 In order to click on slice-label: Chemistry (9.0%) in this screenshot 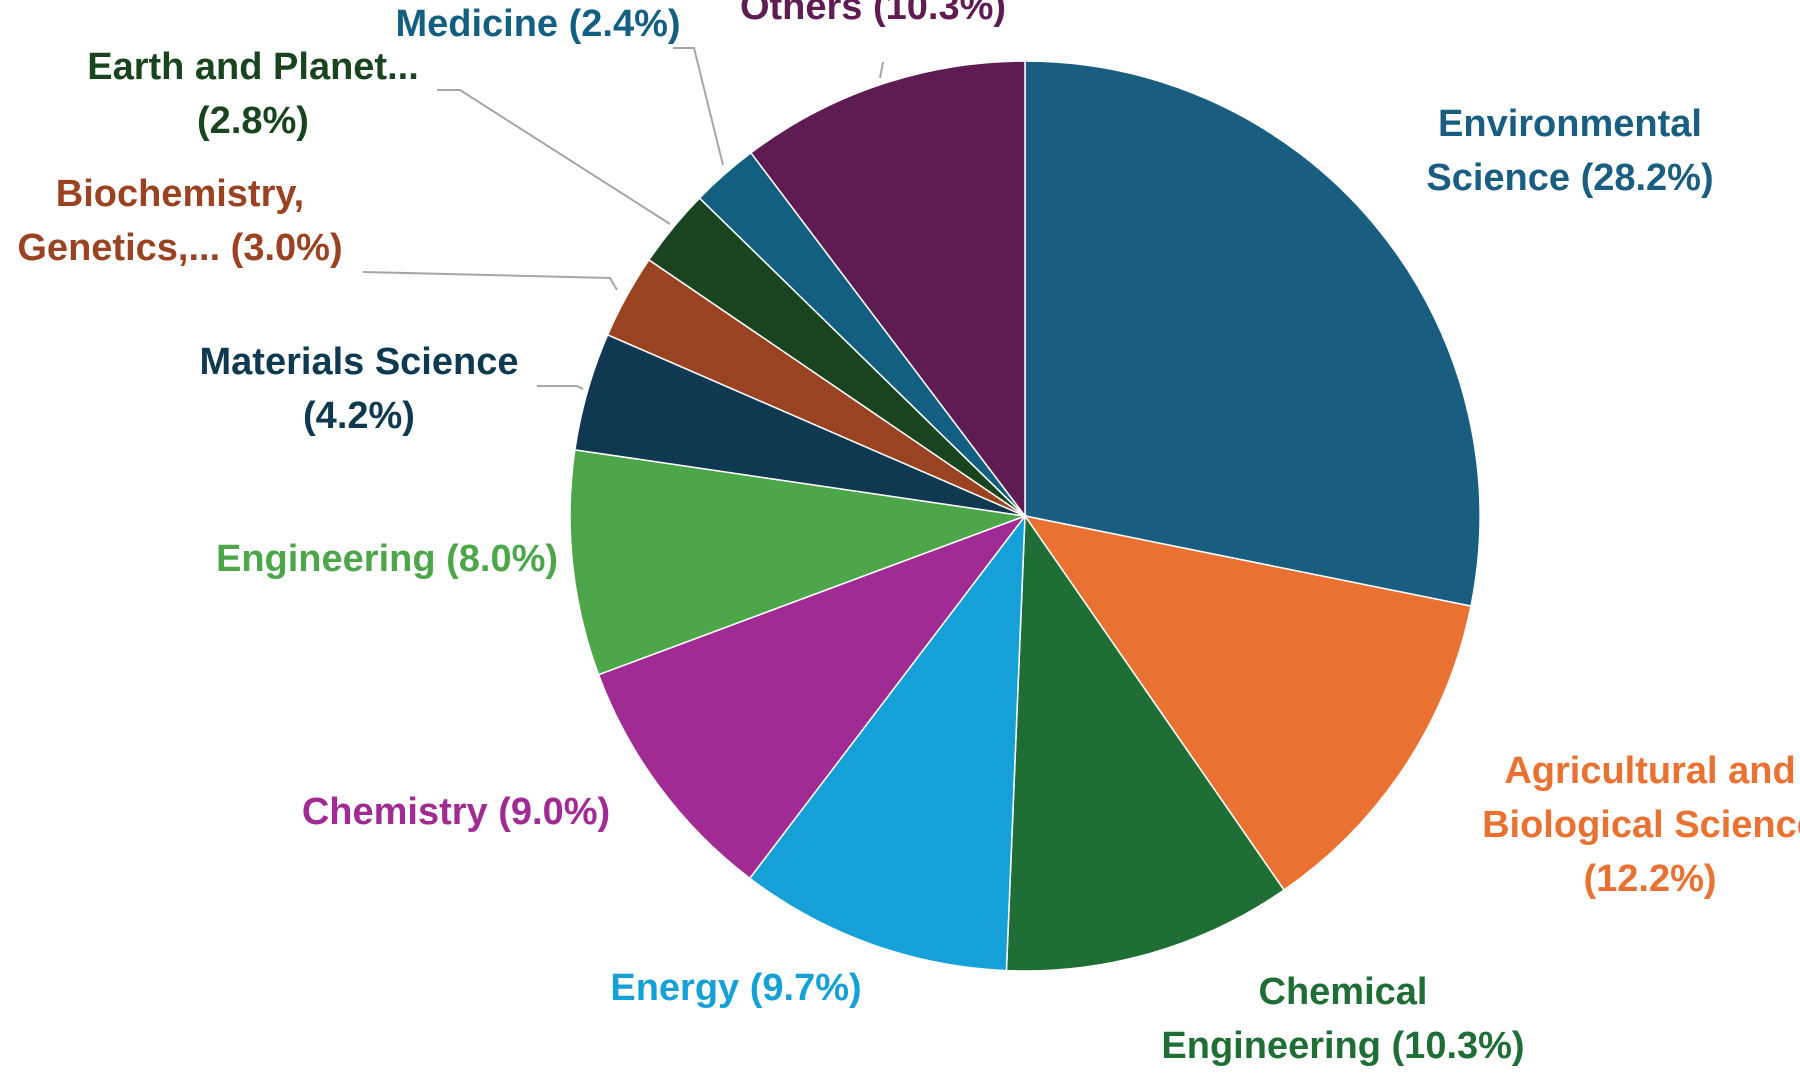, I will do `click(456, 812)`.